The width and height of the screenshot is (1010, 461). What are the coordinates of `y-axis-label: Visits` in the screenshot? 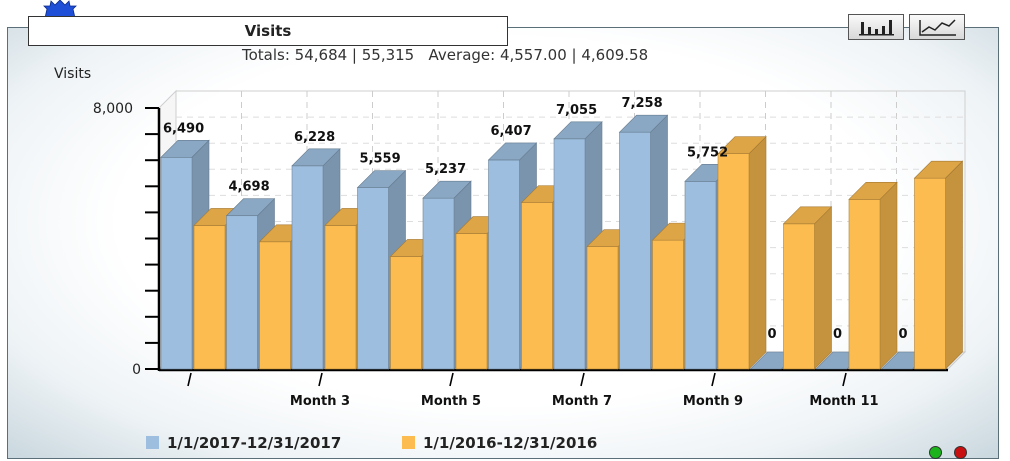 It's located at (73, 74).